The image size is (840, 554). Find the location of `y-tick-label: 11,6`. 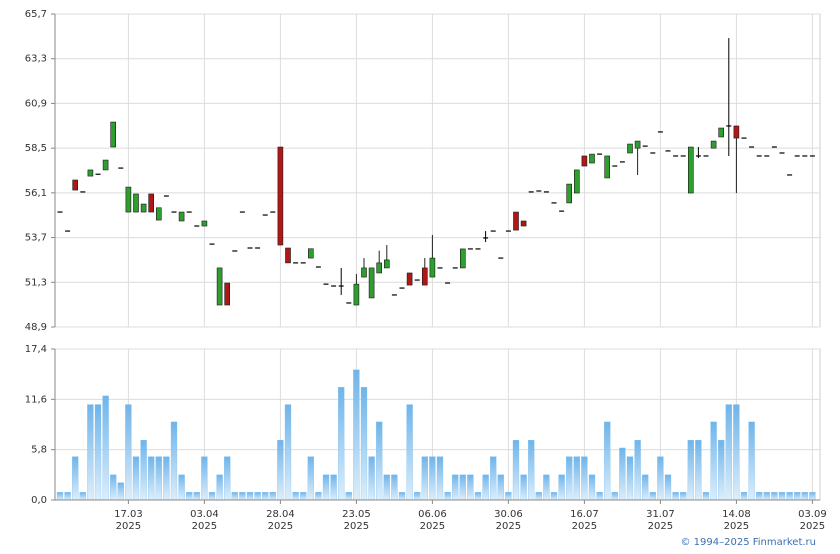

y-tick-label: 11,6 is located at coordinates (36, 399).